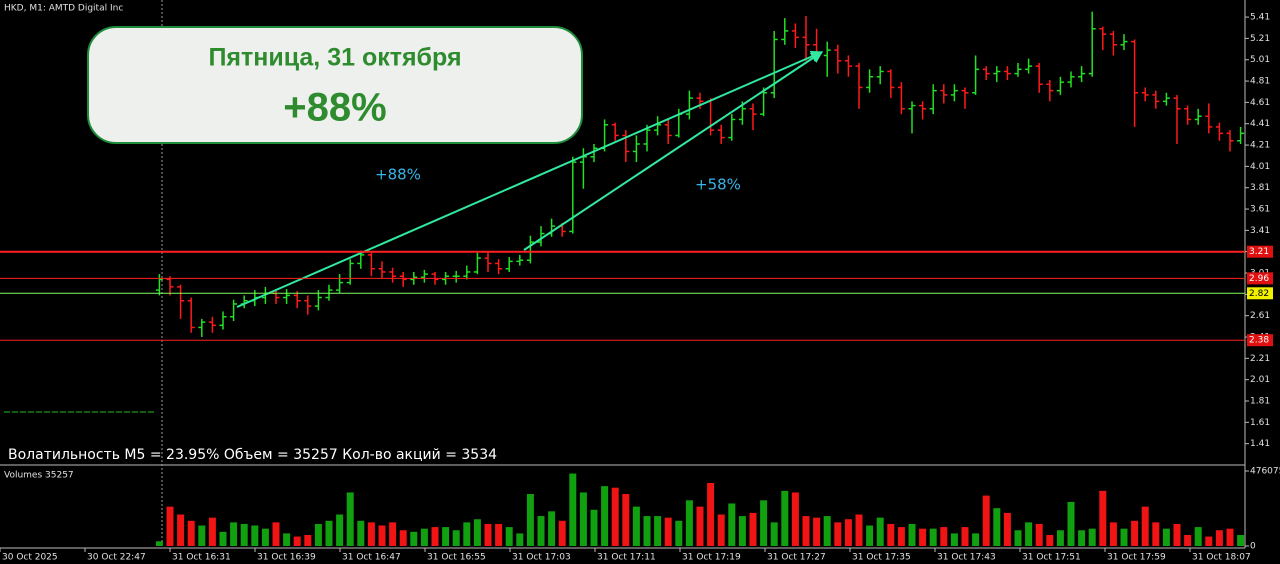 The width and height of the screenshot is (1280, 564). What do you see at coordinates (541, 558) in the screenshot?
I see `x-tick-label: 31 Oct 17:03` at bounding box center [541, 558].